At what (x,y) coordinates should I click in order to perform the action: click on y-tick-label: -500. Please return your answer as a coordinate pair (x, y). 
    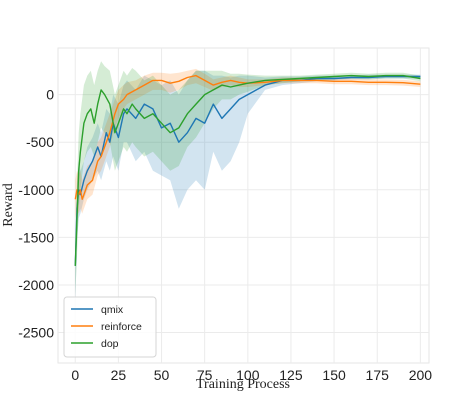
    Looking at the image, I should click on (40, 142).